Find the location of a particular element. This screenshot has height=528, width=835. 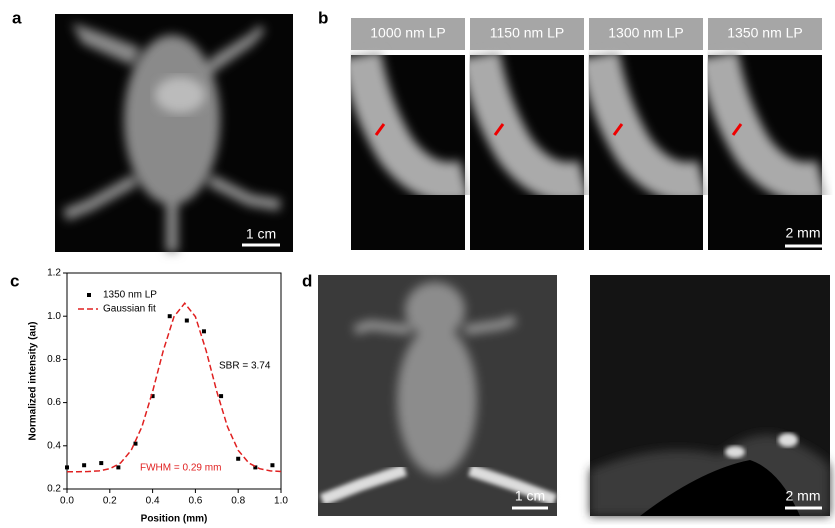

y-tick-label: 0.6 is located at coordinates (54, 402).